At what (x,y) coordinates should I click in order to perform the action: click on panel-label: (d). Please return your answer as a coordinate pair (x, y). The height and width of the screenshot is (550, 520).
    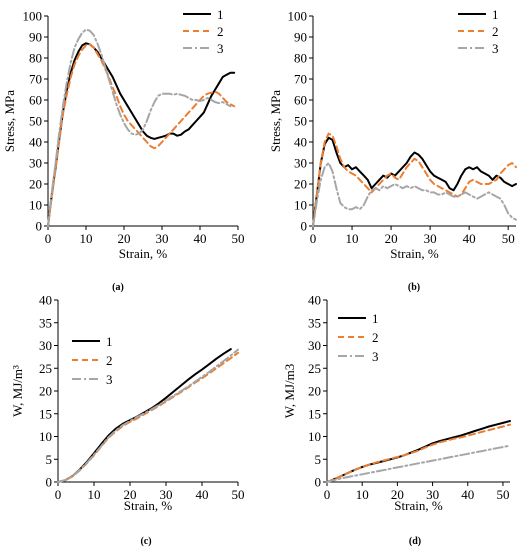
    Looking at the image, I should click on (415, 541).